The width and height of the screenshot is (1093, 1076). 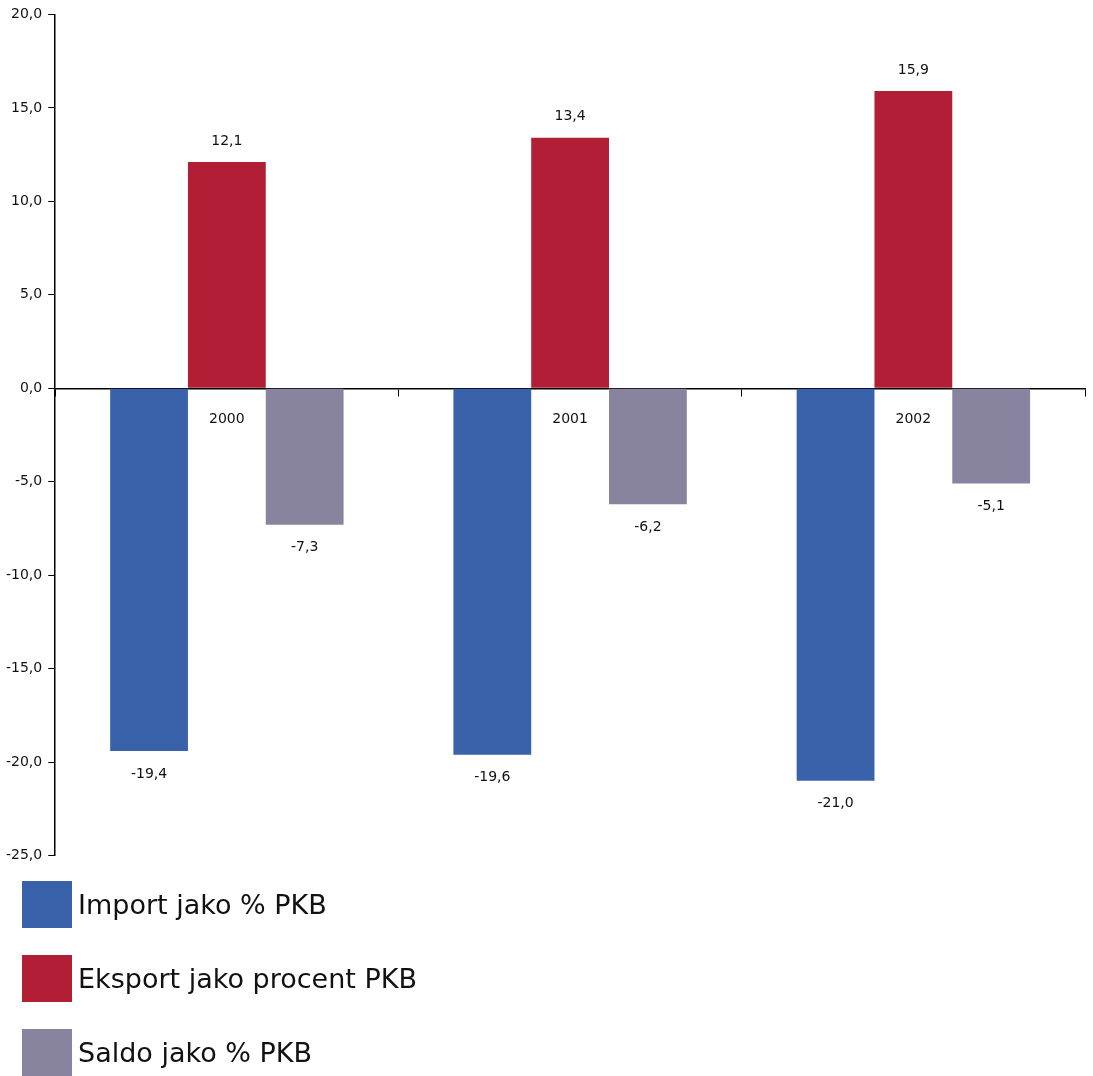 I want to click on y-tick-label: 10,0, so click(x=27, y=199).